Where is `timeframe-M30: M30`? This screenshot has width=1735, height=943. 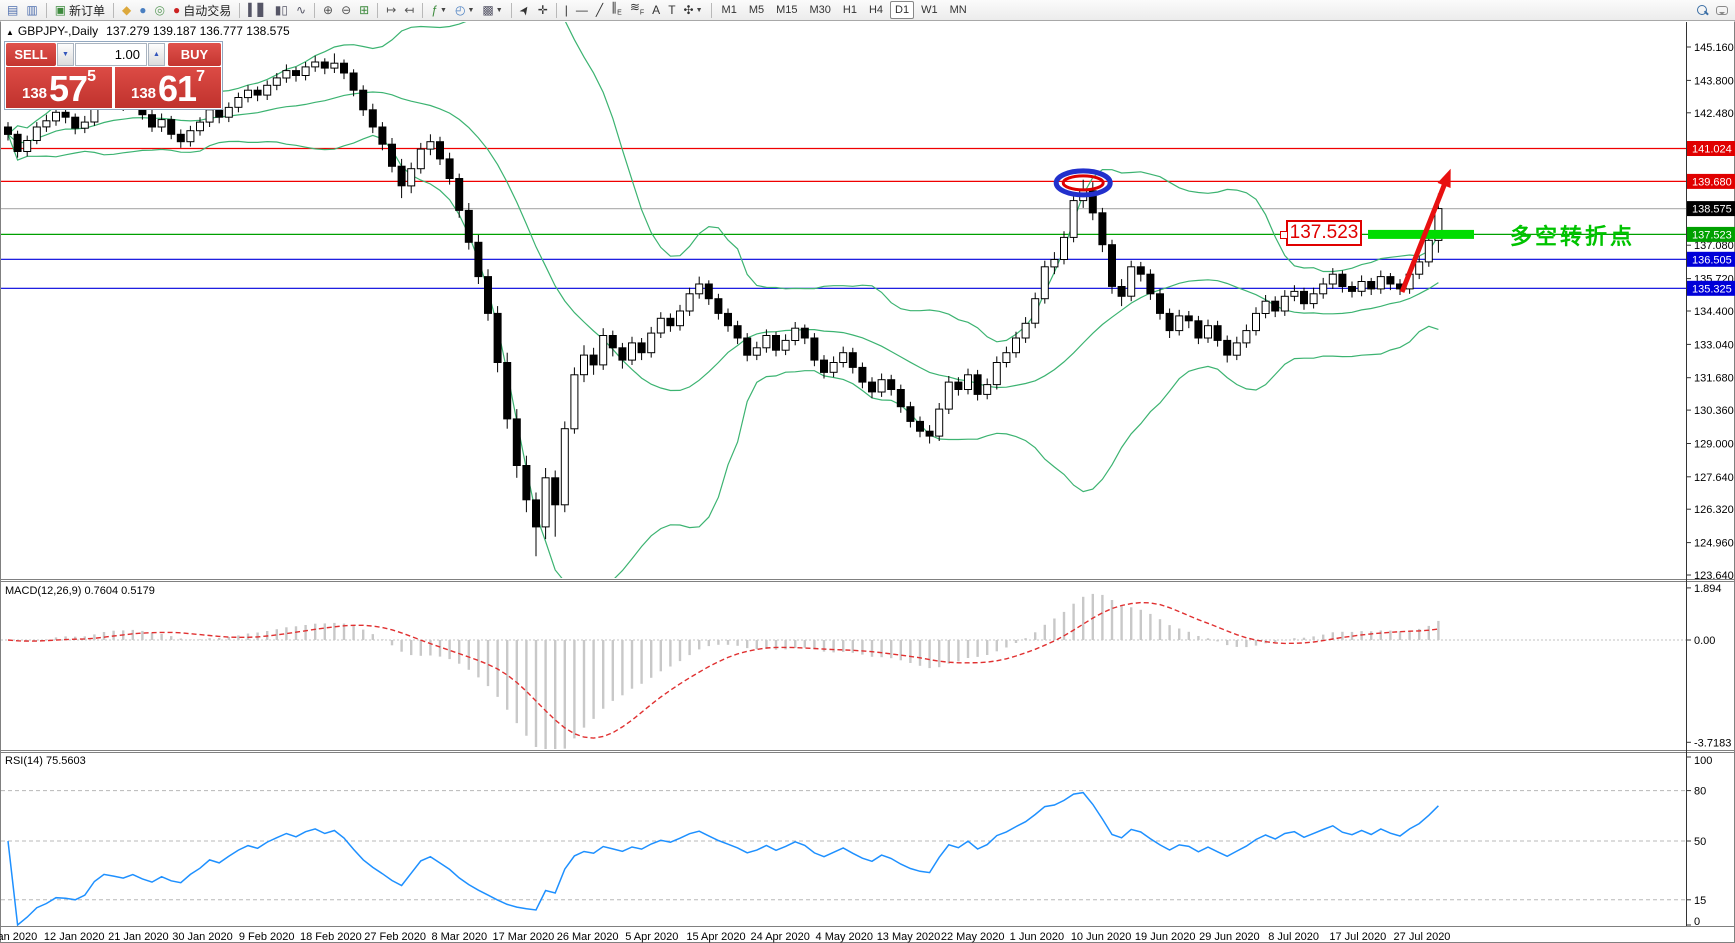
timeframe-M30: M30 is located at coordinates (820, 10).